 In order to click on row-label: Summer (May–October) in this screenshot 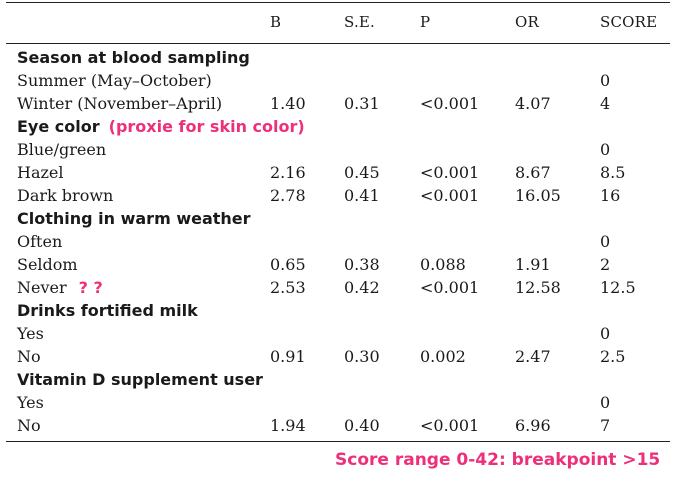, I will do `click(114, 80)`.